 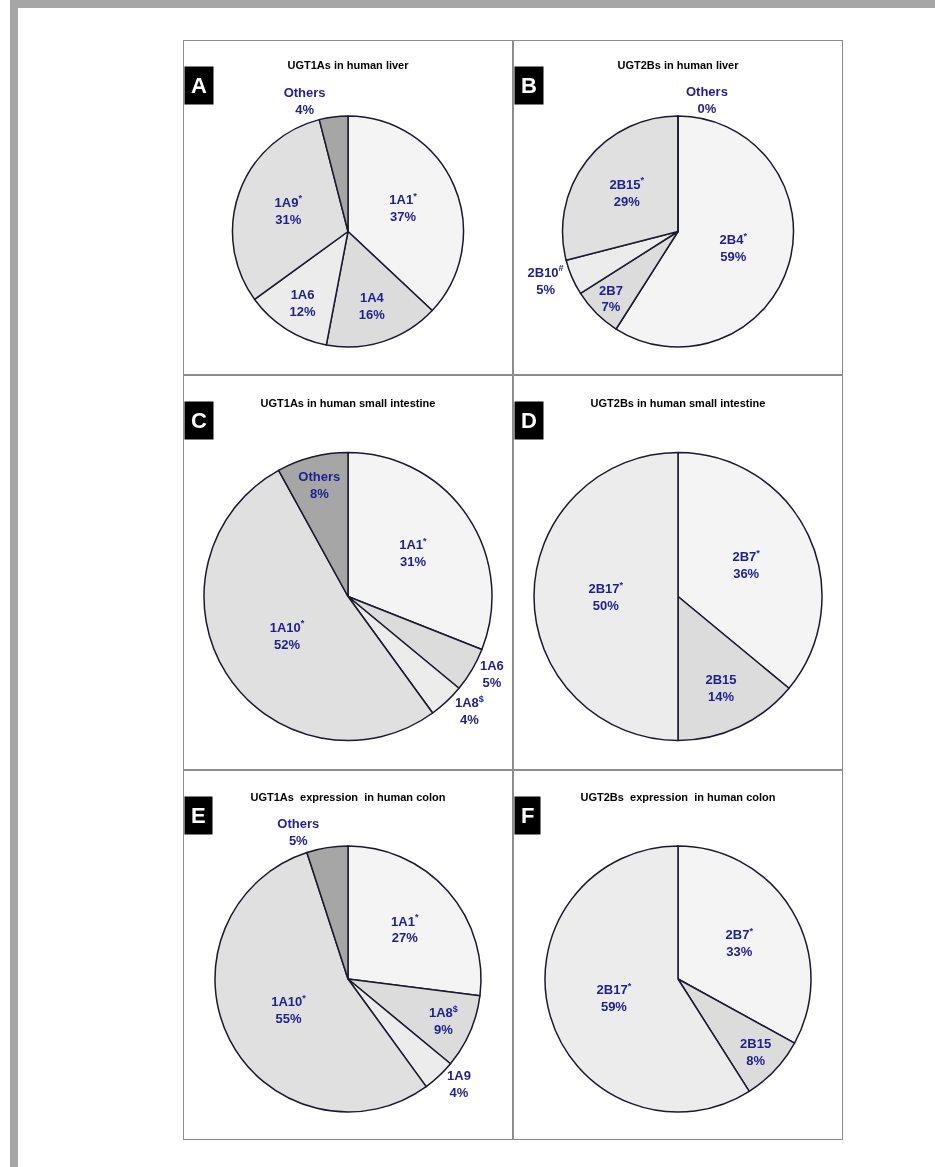 I want to click on slice-label: 1A9$^{*}$, so click(x=288, y=201).